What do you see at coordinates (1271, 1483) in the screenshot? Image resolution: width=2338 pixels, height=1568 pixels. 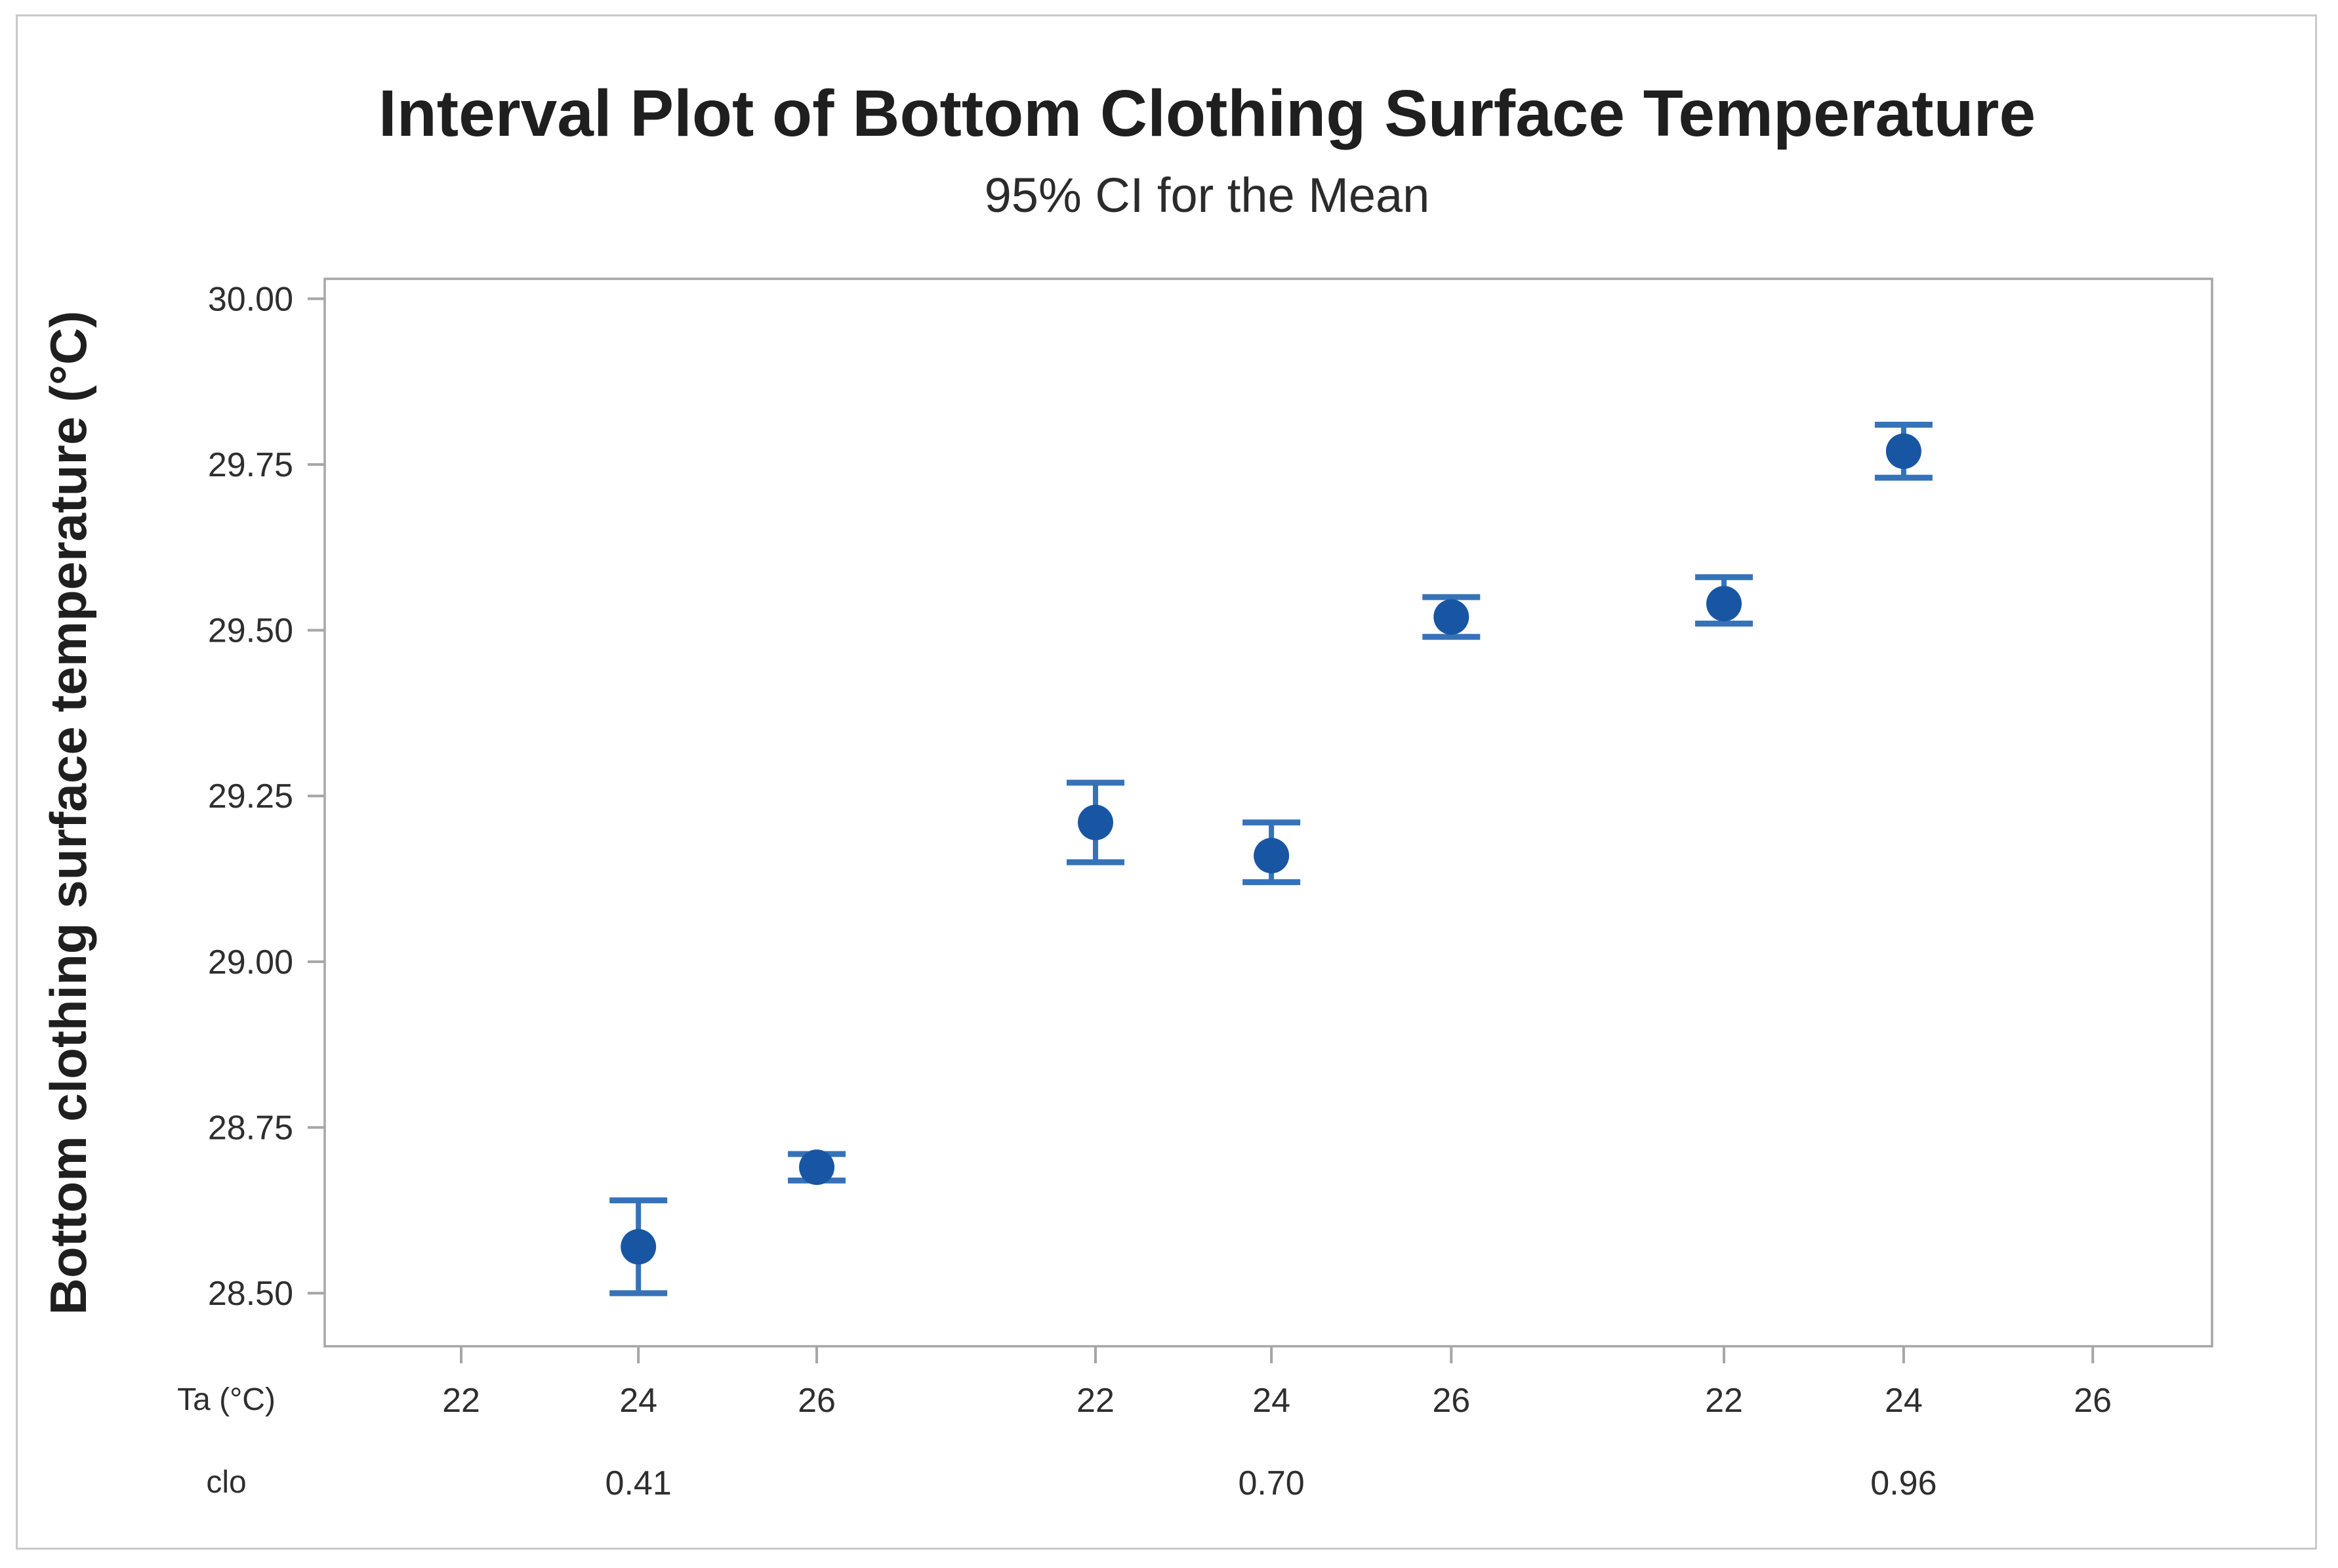 I see `x-group-label-clo: 0.70` at bounding box center [1271, 1483].